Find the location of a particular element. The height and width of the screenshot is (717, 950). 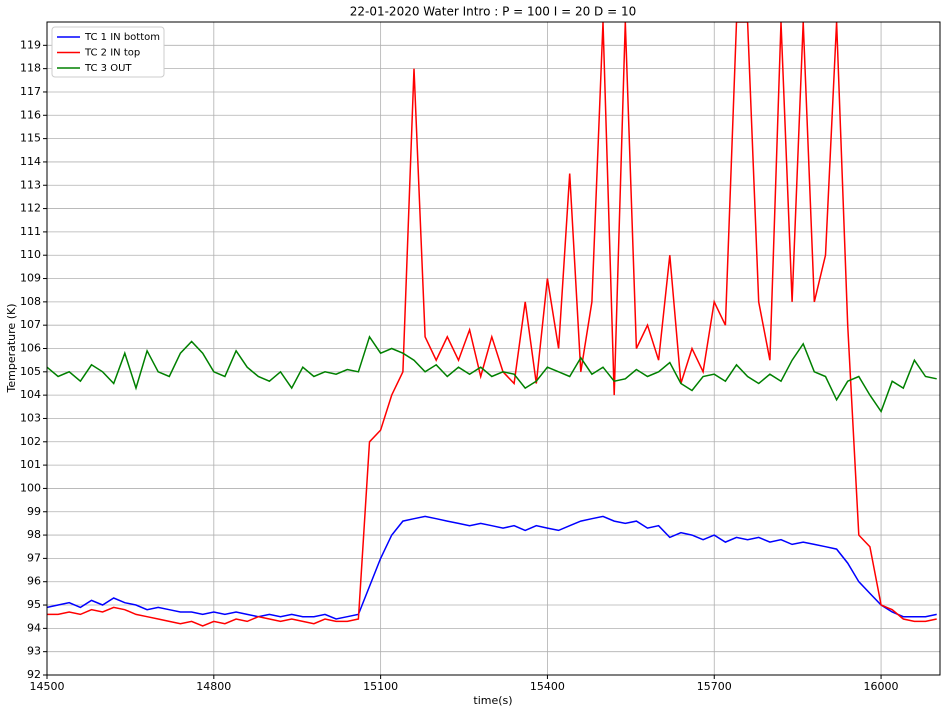

y-tick-label: 95 is located at coordinates (34, 604).